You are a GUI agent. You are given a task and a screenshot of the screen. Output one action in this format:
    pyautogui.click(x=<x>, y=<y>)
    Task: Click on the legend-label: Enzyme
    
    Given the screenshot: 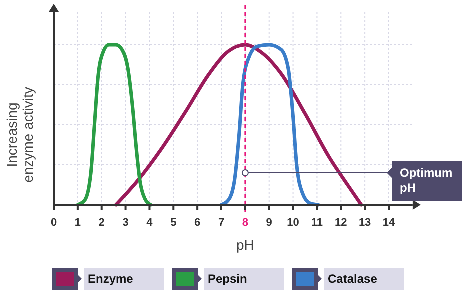 What is the action you would take?
    pyautogui.click(x=111, y=279)
    